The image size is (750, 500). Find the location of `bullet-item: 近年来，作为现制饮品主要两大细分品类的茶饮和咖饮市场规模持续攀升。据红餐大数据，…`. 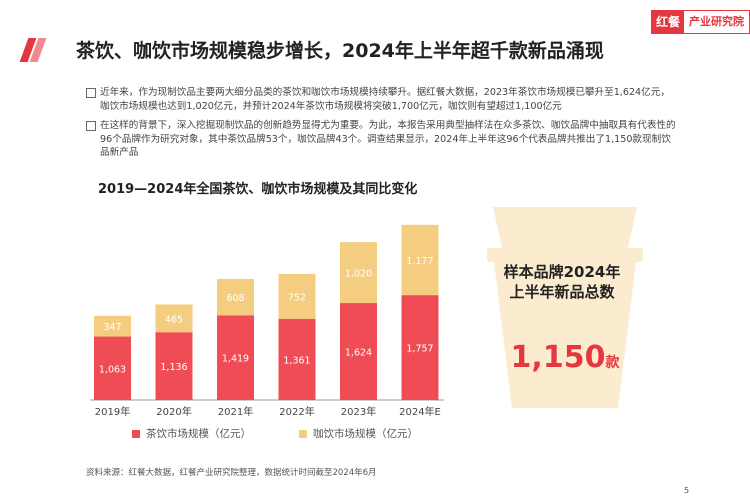

bullet-item: 近年来，作为现制饮品主要两大细分品类的茶饮和咖饮市场规模持续攀升。据红餐大数据，… is located at coordinates (381, 99).